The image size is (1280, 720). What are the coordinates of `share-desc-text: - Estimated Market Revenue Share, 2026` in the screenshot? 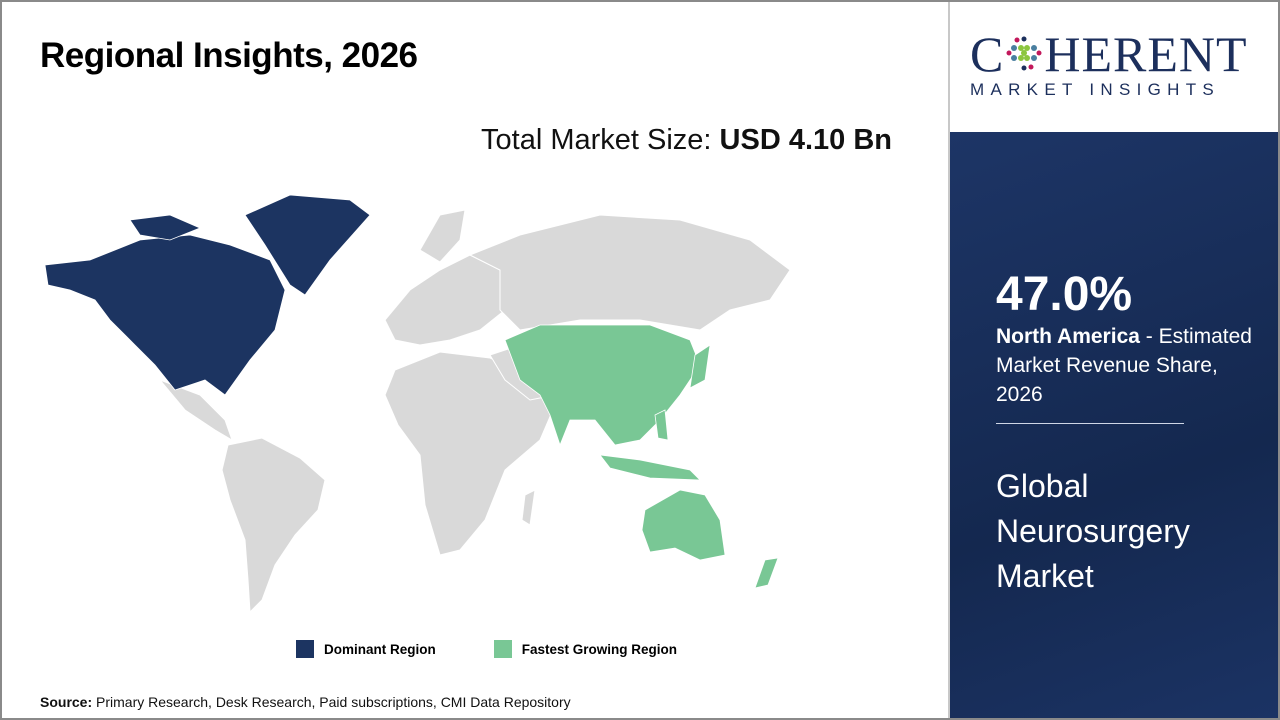 It's located at (1124, 365).